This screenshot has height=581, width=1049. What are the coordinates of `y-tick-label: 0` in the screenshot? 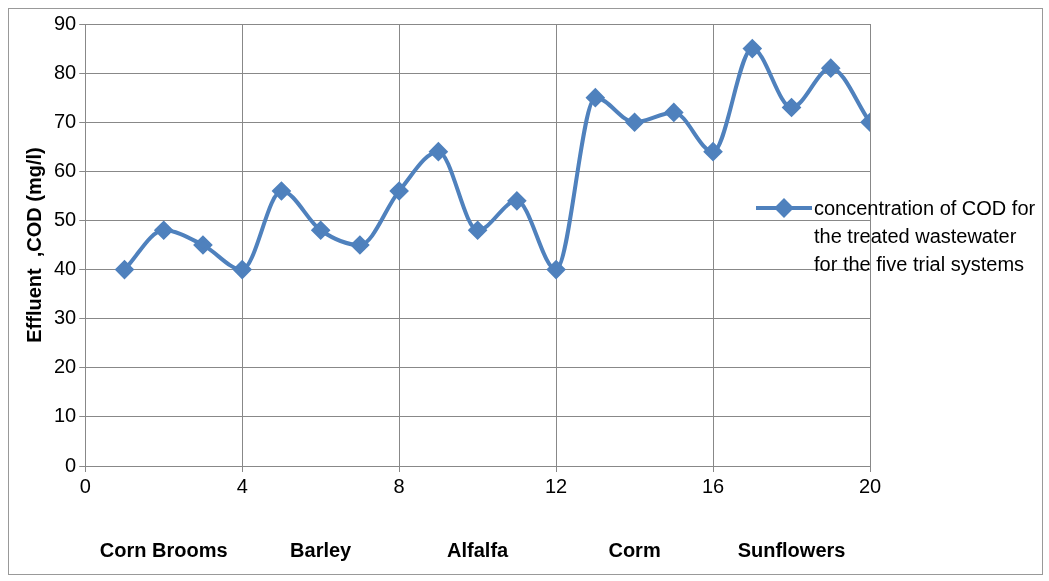 It's located at (71, 464).